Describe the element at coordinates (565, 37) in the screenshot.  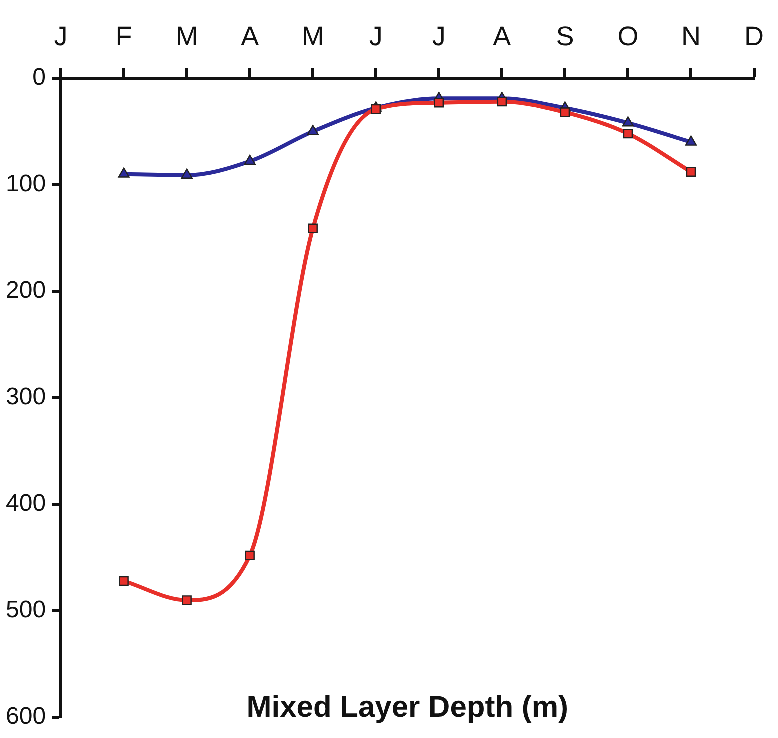
I see `x-tick-label: S` at that location.